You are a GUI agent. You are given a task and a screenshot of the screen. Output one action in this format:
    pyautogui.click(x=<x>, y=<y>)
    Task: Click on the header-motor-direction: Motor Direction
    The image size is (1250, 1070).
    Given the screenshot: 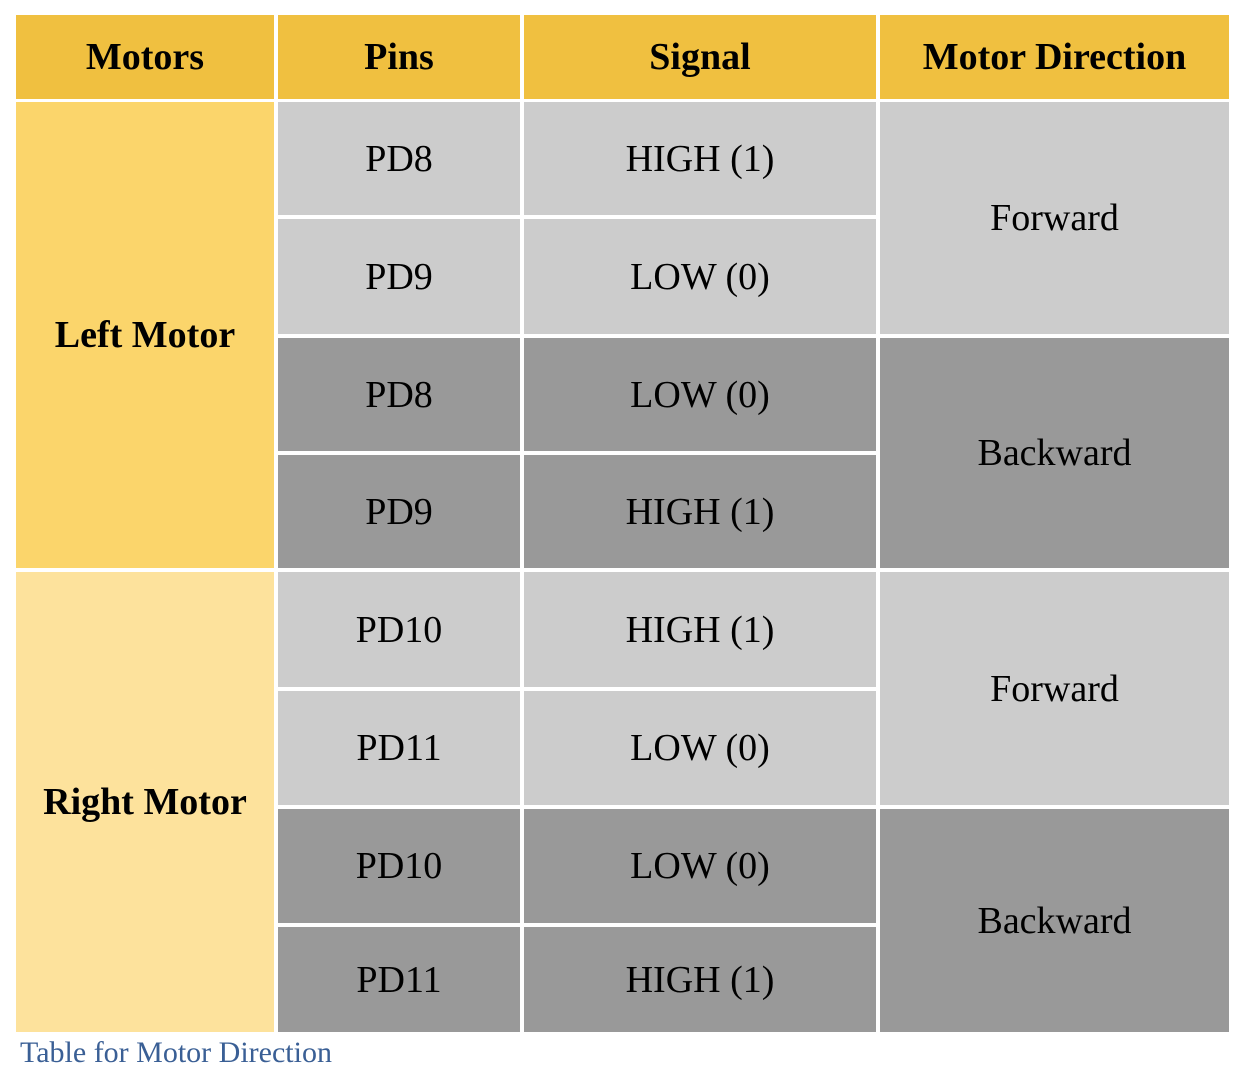 What is the action you would take?
    pyautogui.click(x=1054, y=57)
    